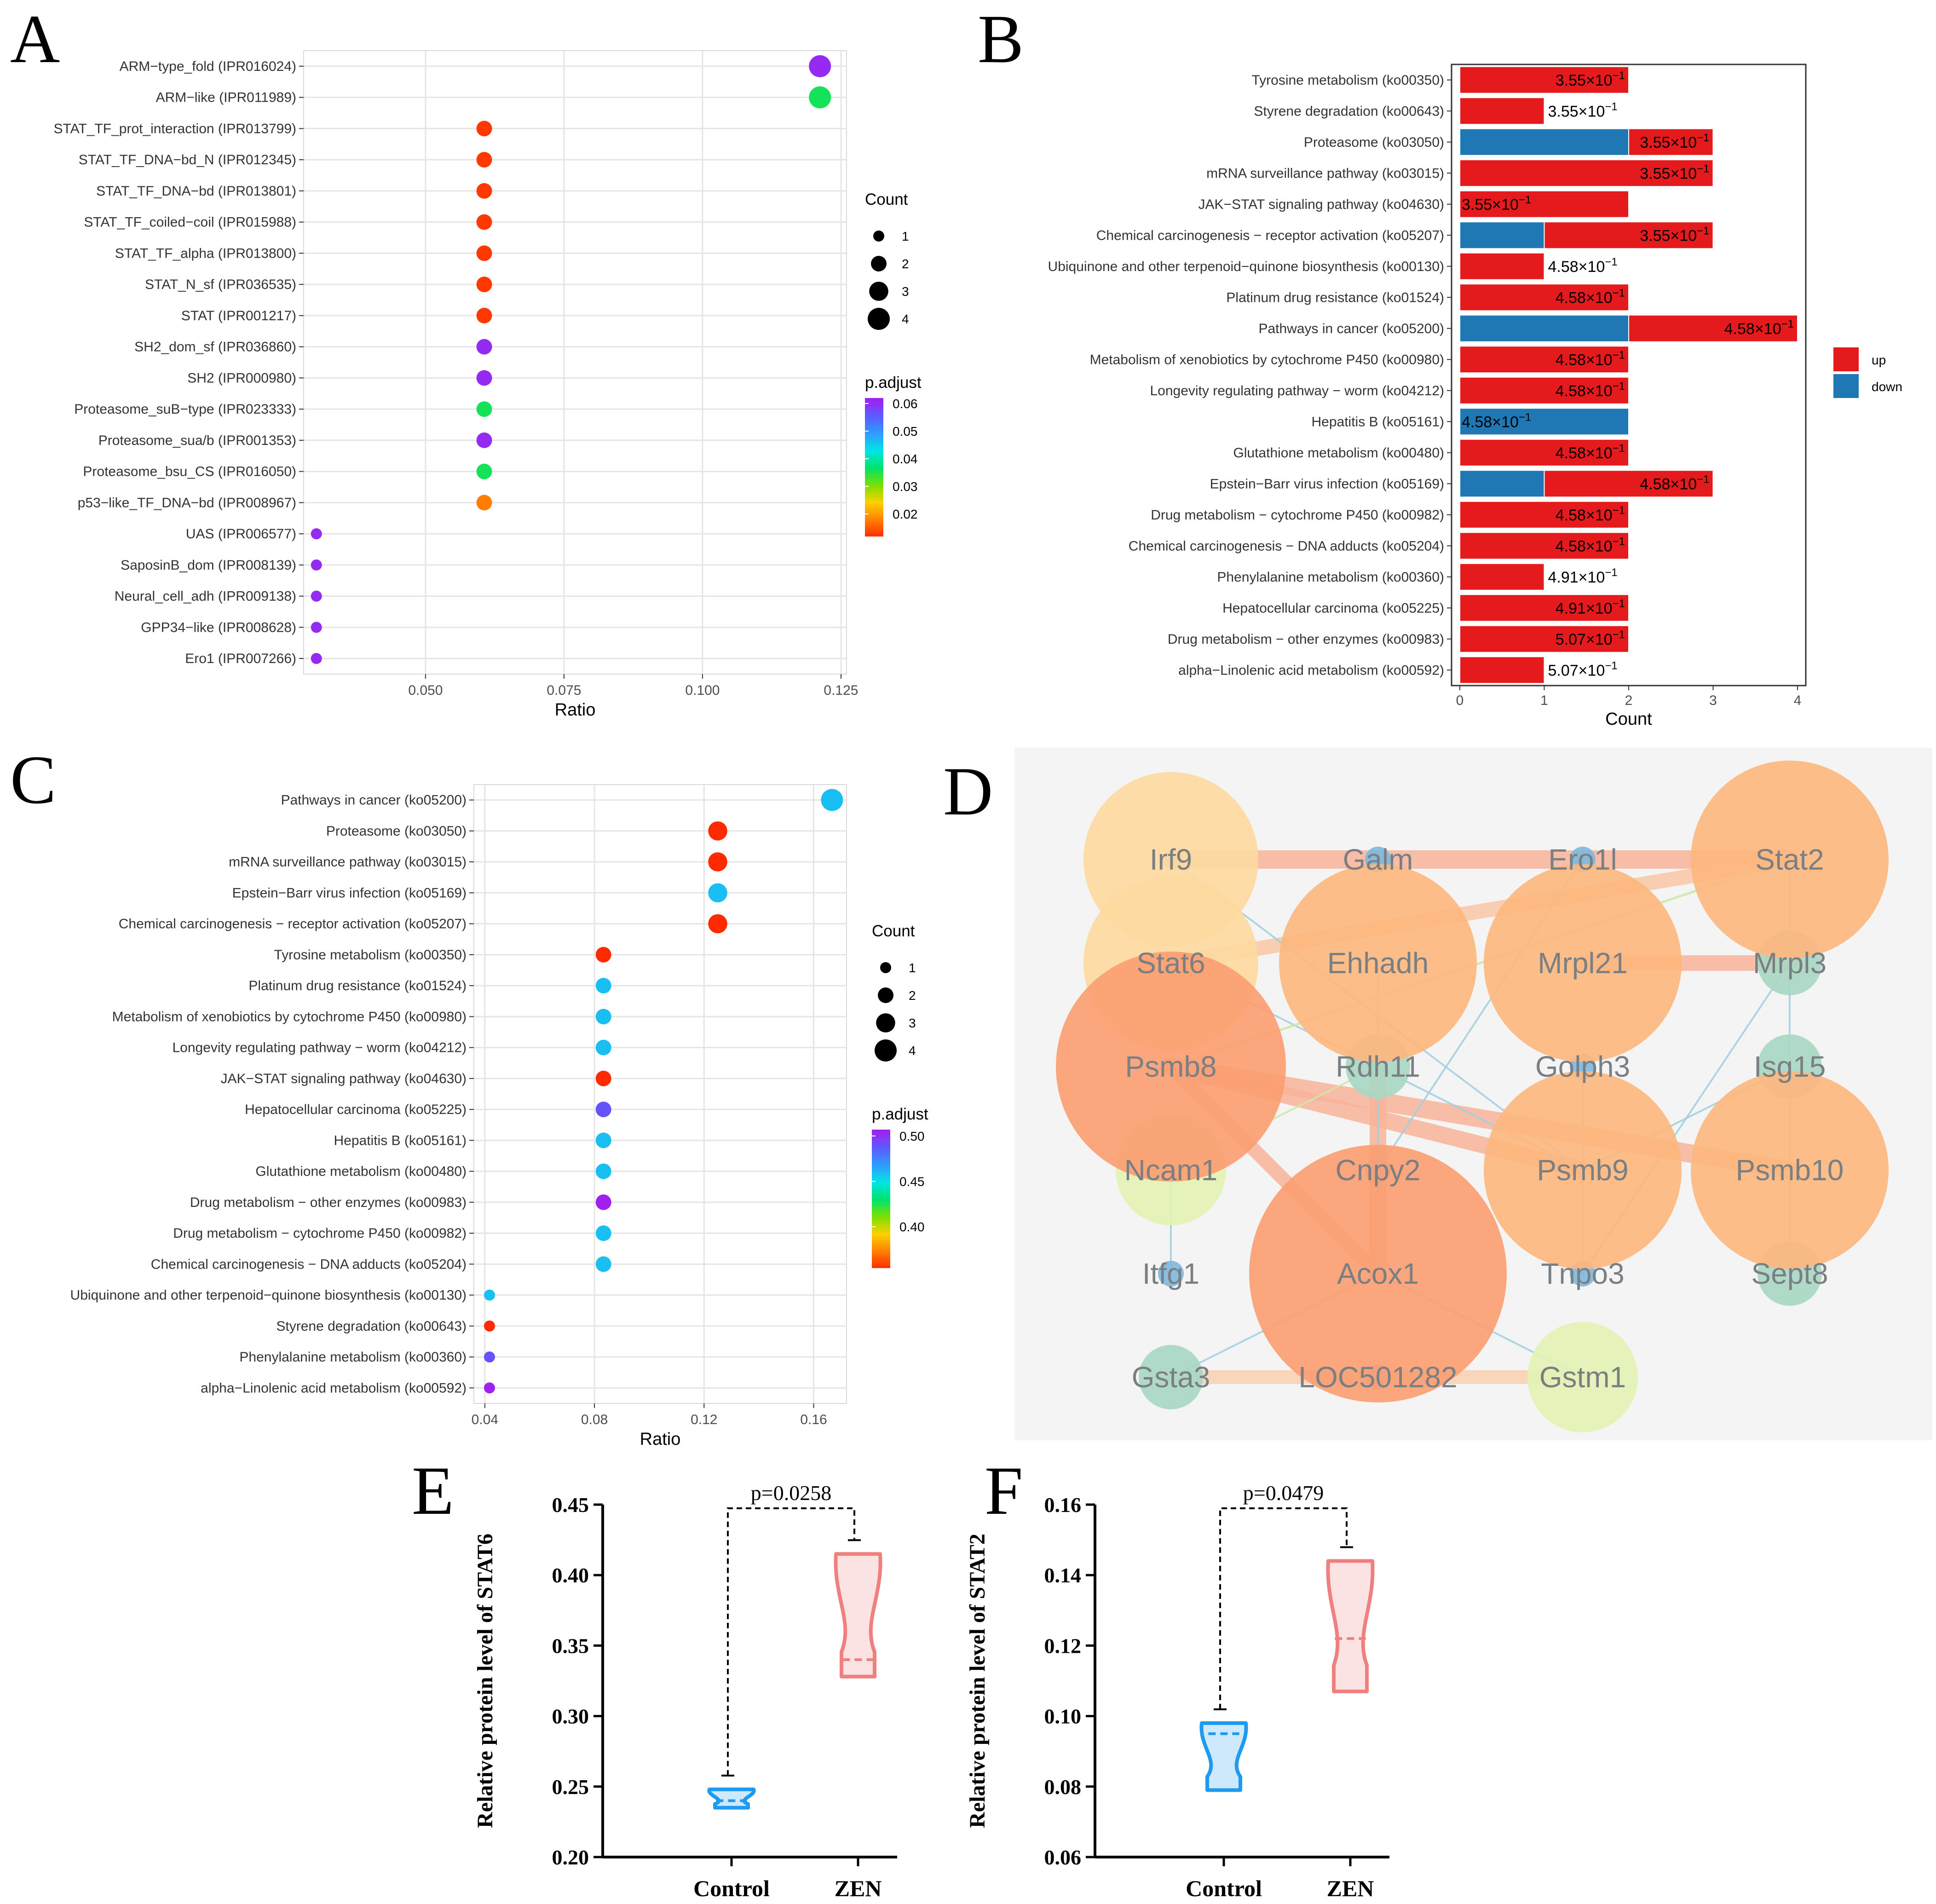  Describe the element at coordinates (1170, 1066) in the screenshot. I see `network-node-label: Psmb8` at that location.